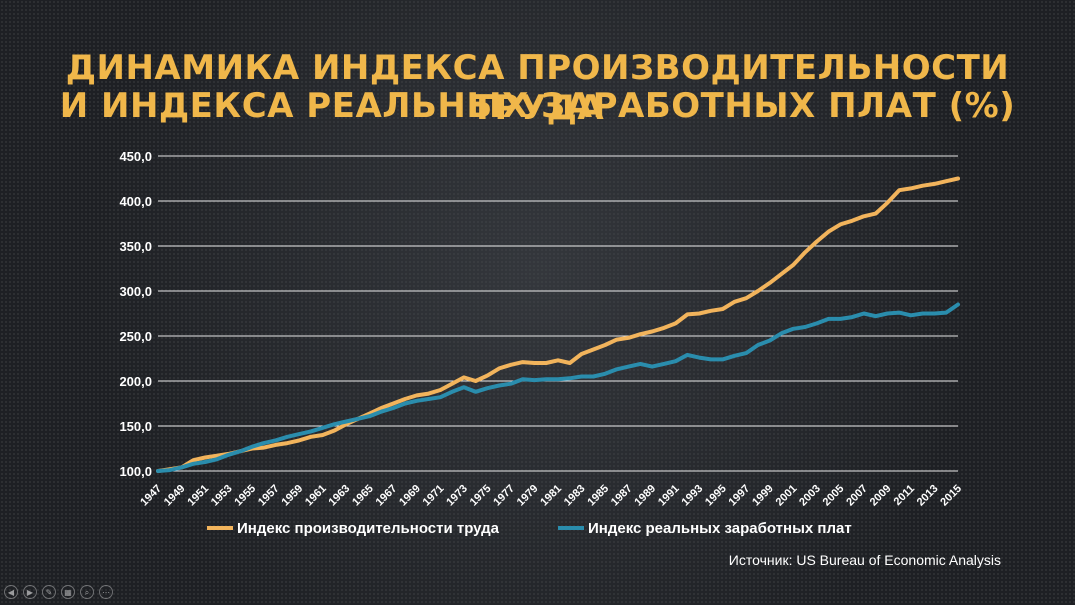 Image resolution: width=1075 pixels, height=605 pixels. Describe the element at coordinates (864, 560) in the screenshot. I see `source-note: Источник: US Bureau of Economic Analysis` at that location.